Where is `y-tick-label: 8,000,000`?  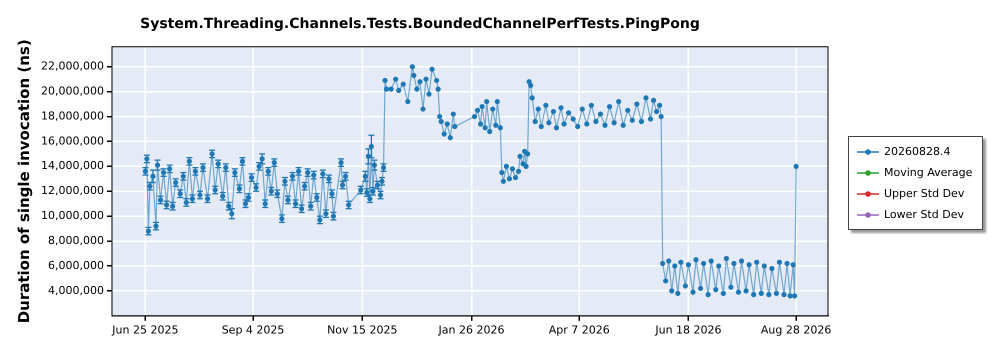 y-tick-label: 8,000,000 is located at coordinates (76, 240).